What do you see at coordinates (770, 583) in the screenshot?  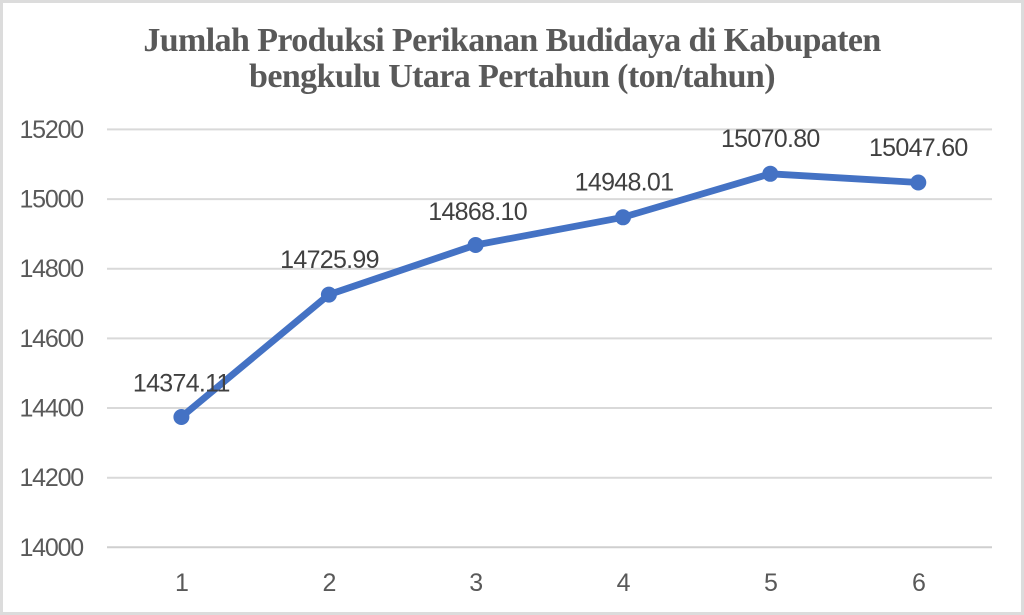 I see `svg-text: 5` at bounding box center [770, 583].